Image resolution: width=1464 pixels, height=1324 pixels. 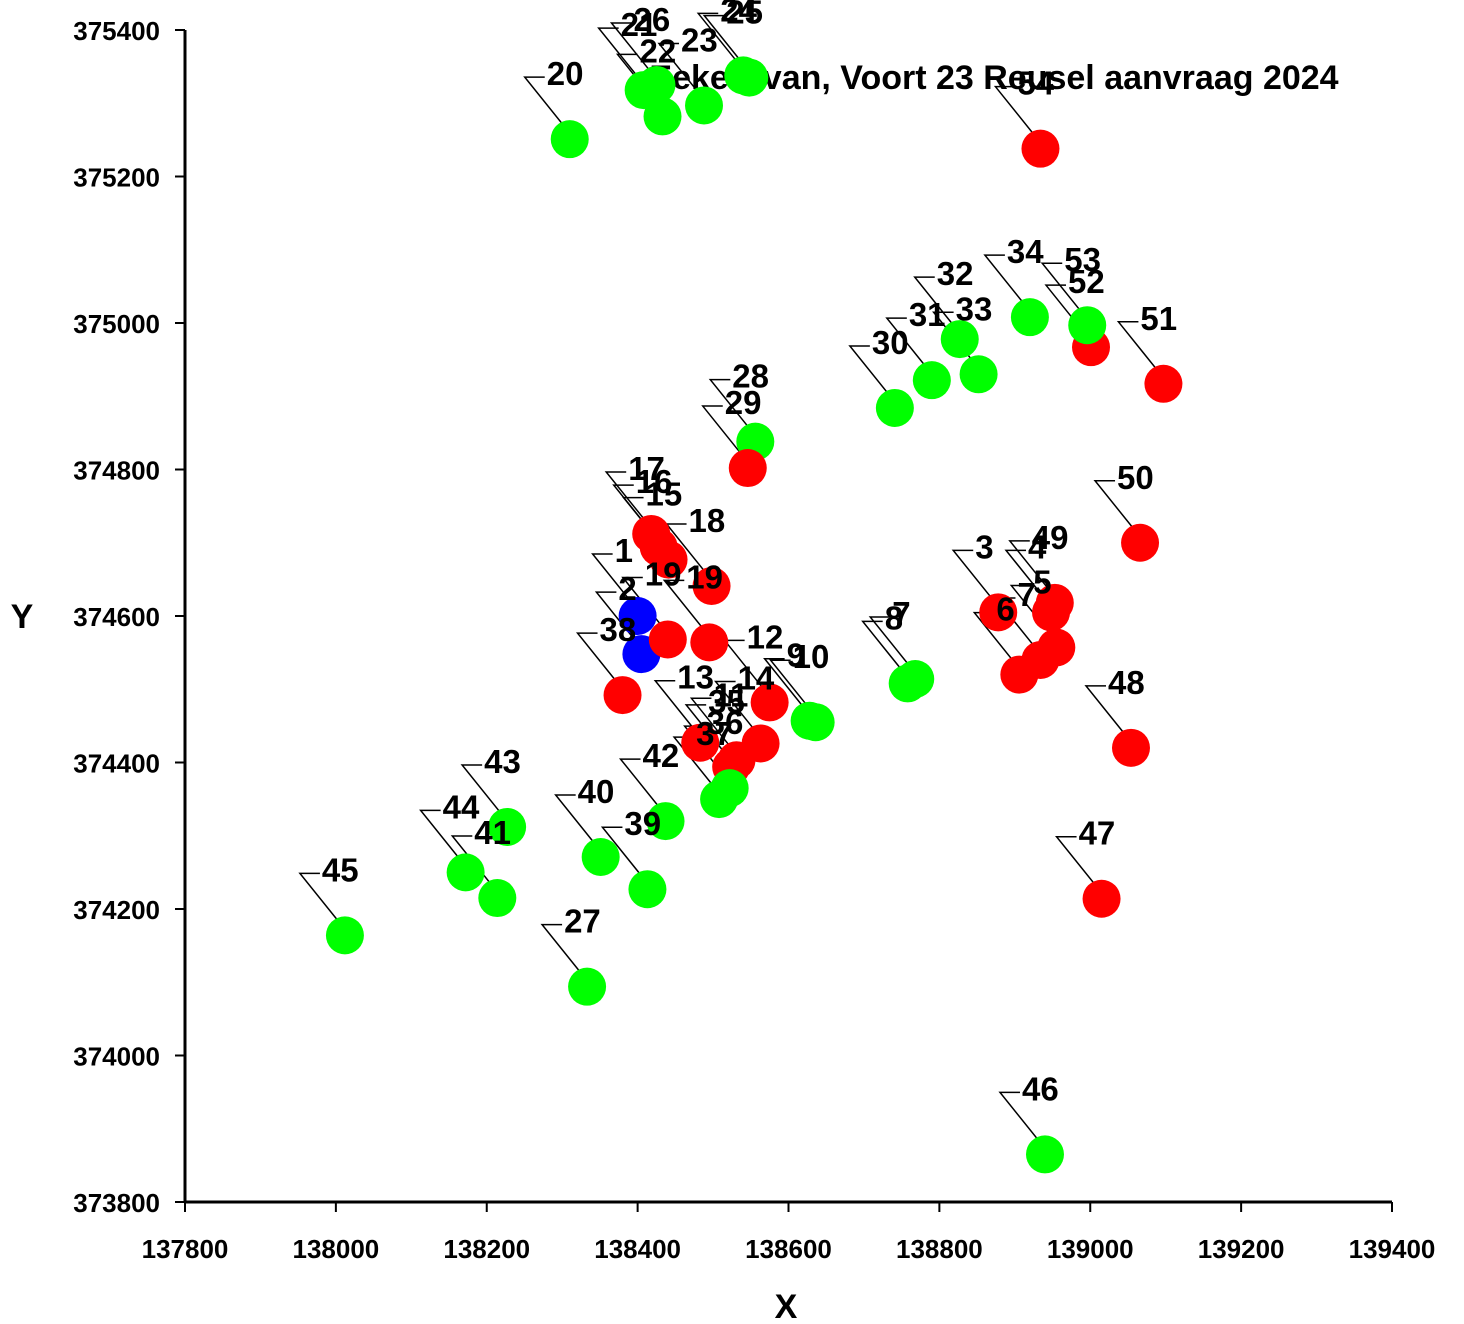 I want to click on point-label: 45, so click(x=340, y=869).